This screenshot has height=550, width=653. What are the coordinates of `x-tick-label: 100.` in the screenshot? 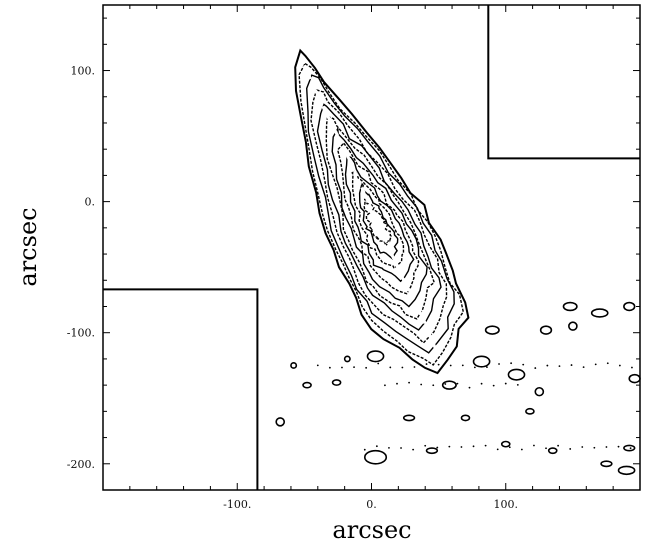 It's located at (506, 504).